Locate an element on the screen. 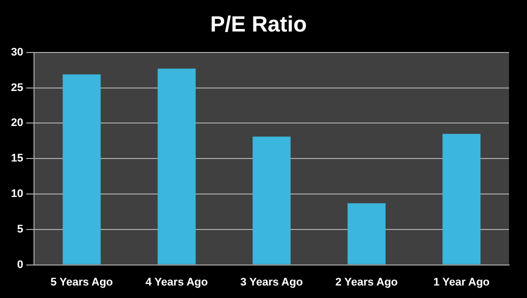 Image resolution: width=527 pixels, height=298 pixels. chart-title: P/E Ratio is located at coordinates (258, 23).